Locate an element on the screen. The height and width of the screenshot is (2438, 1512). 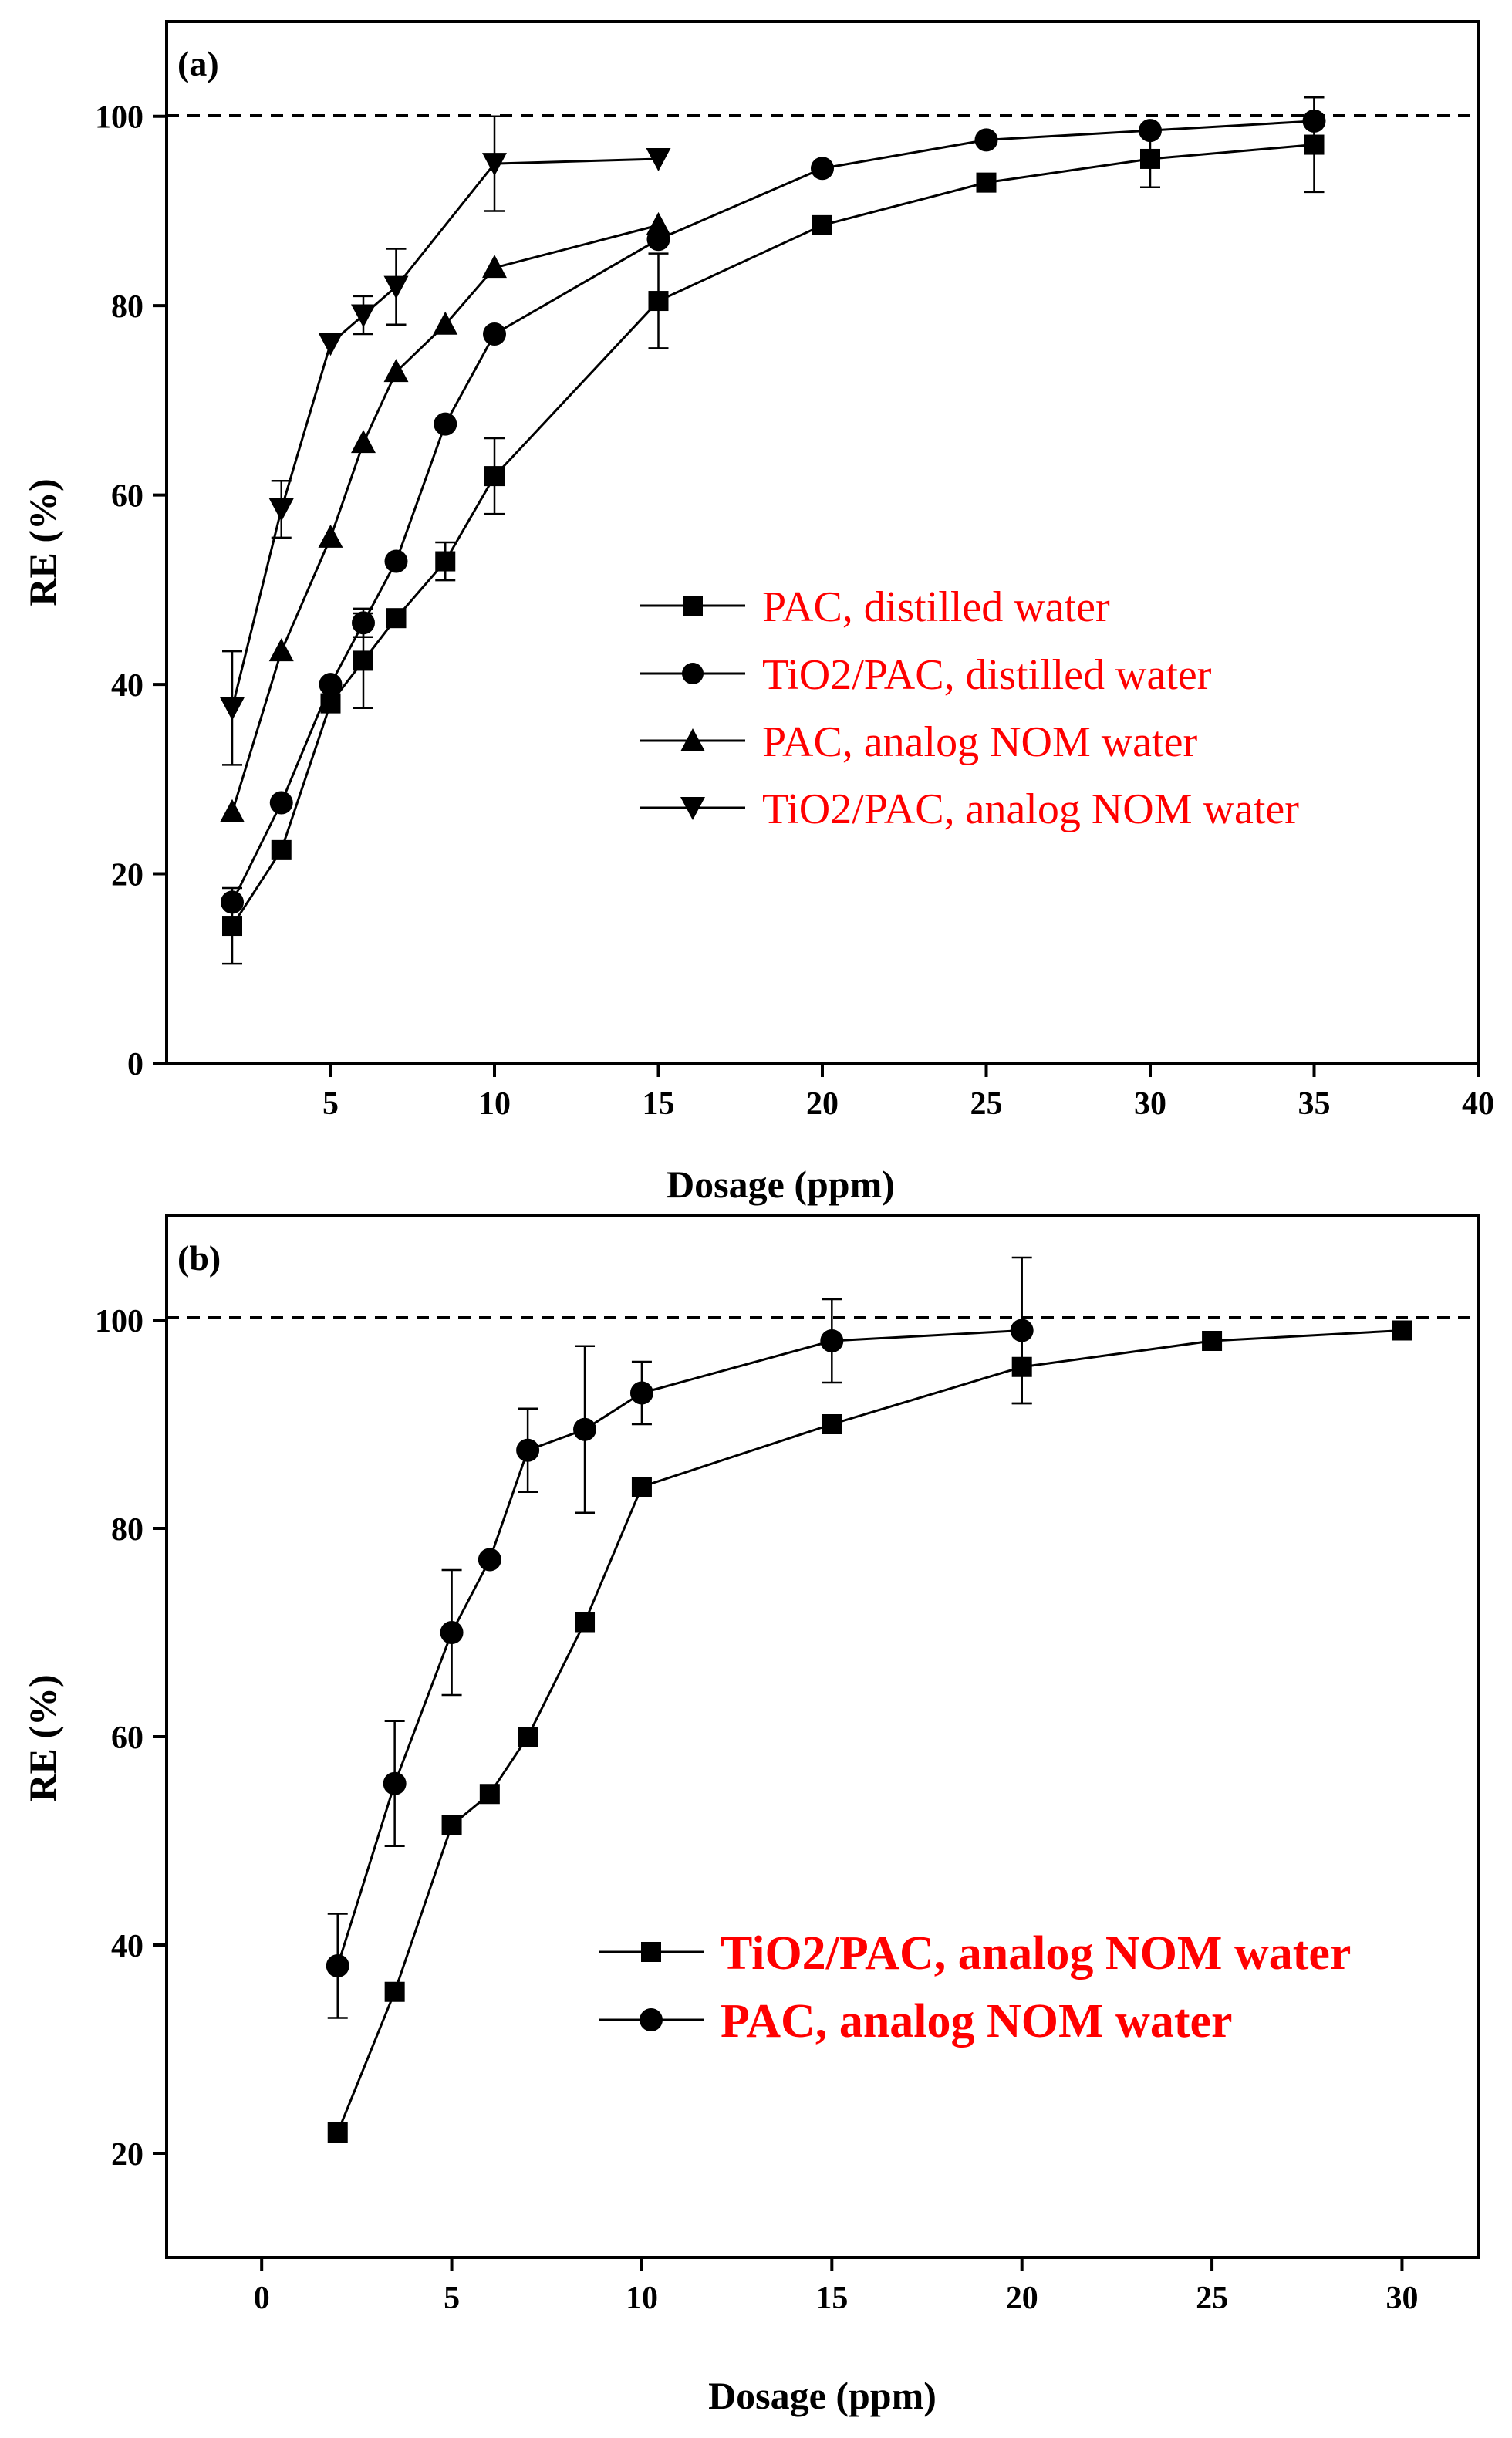
legend-label: TiO2/PAC, distilled water is located at coordinates (987, 675).